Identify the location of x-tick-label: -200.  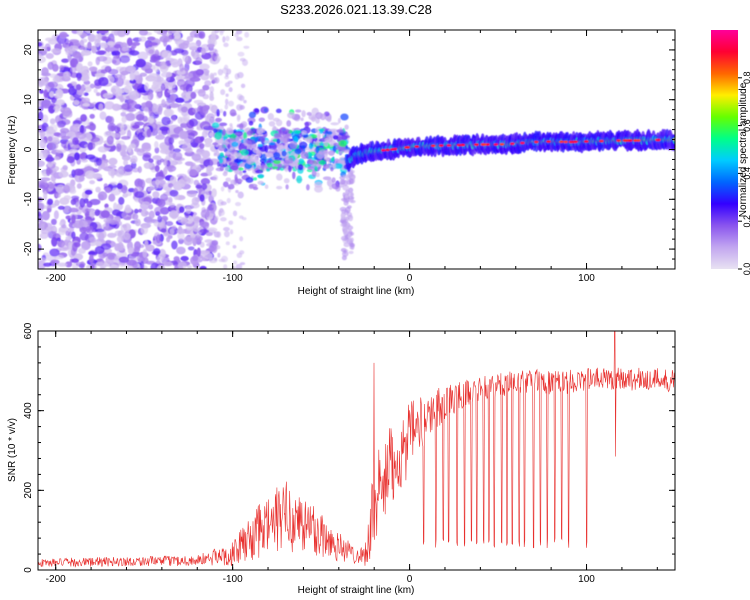
(56, 579).